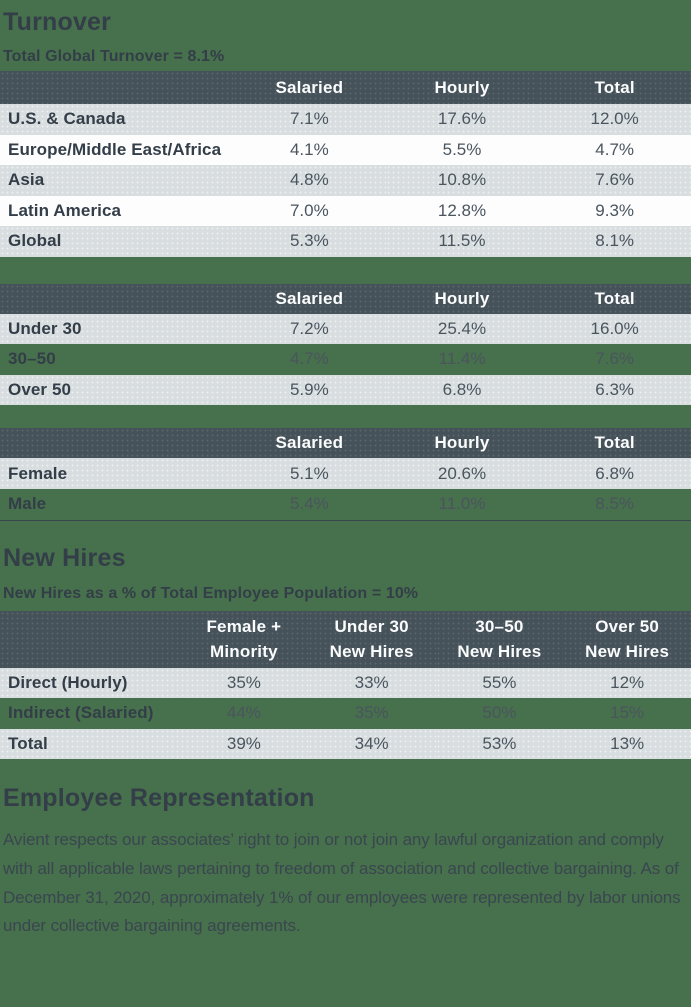 This screenshot has height=1007, width=691. I want to click on column-header-under30: Under 30 New Hires, so click(371, 639).